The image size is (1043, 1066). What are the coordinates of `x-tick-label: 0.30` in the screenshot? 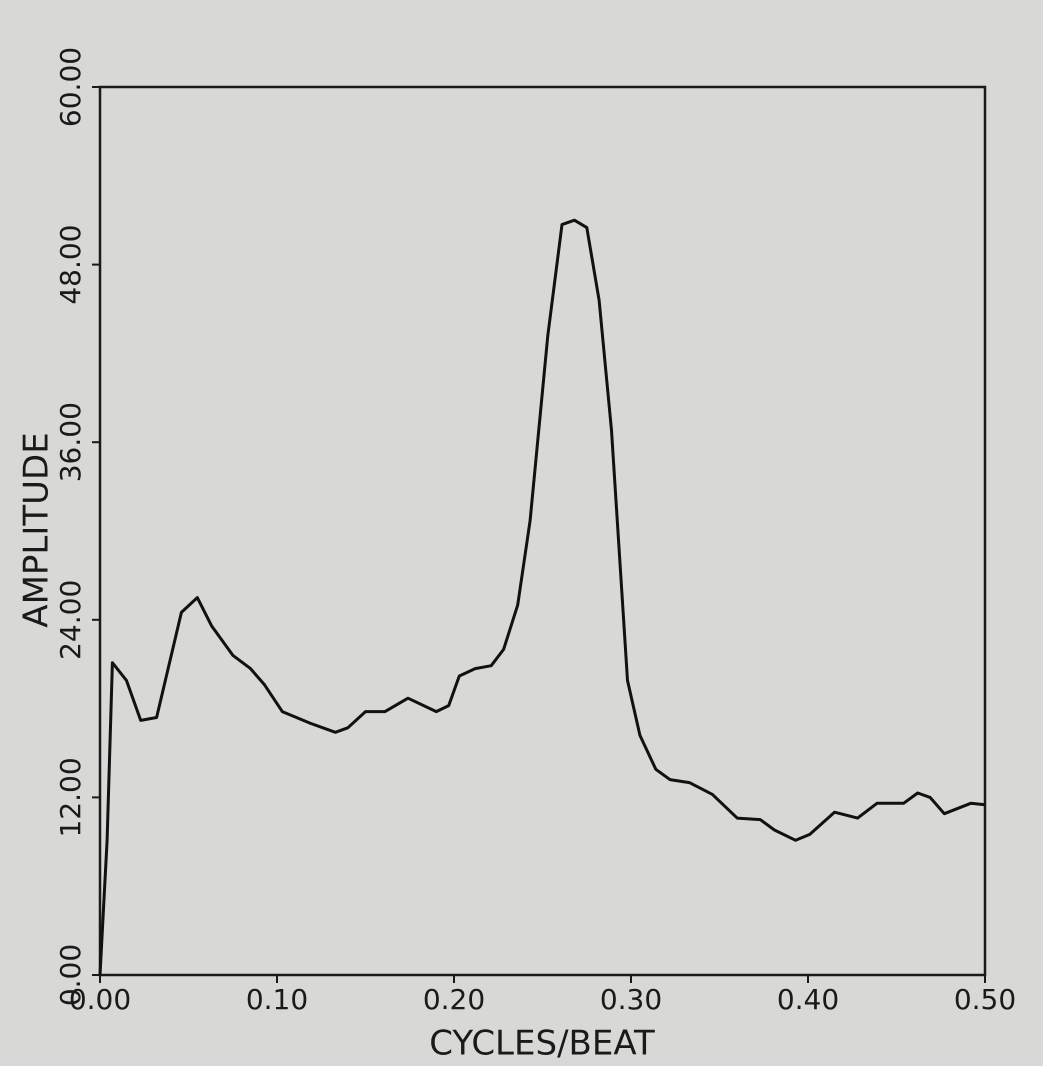 It's located at (631, 999).